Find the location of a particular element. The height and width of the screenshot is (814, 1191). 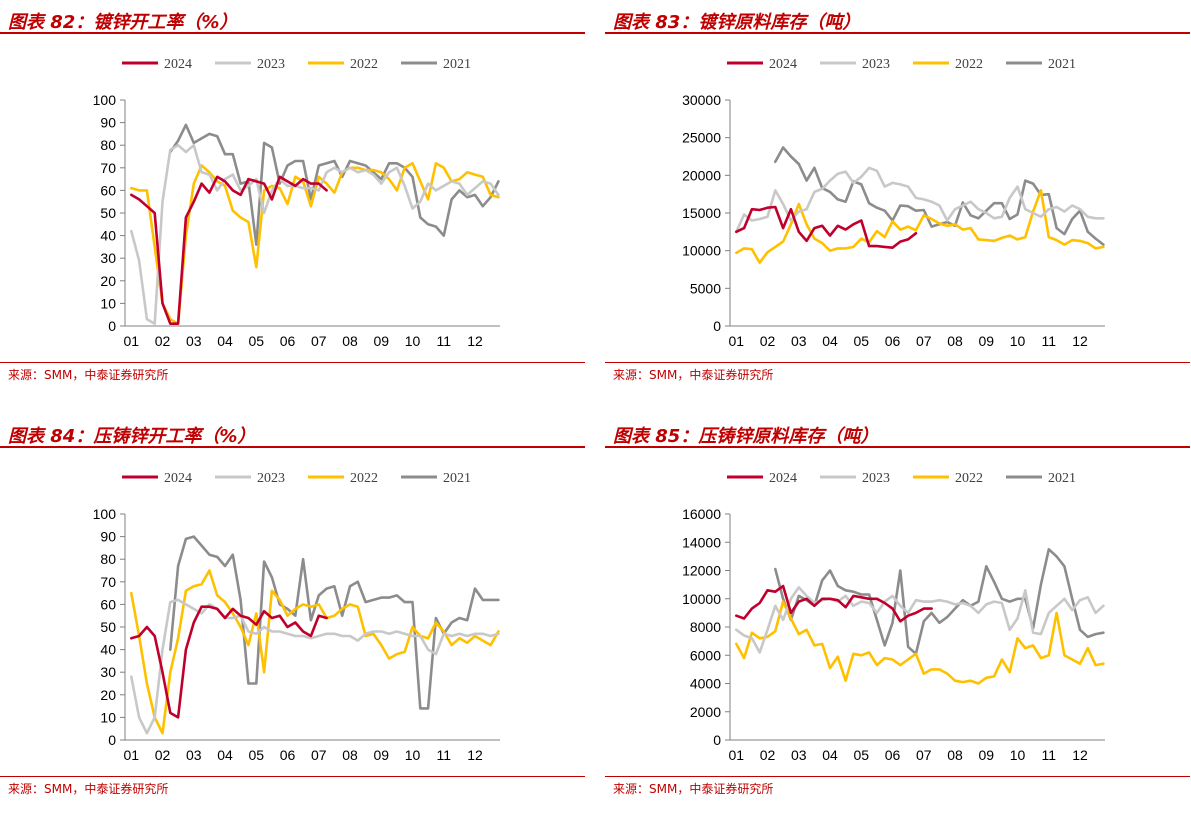

y-tick-label: 6000 is located at coordinates (705, 655).